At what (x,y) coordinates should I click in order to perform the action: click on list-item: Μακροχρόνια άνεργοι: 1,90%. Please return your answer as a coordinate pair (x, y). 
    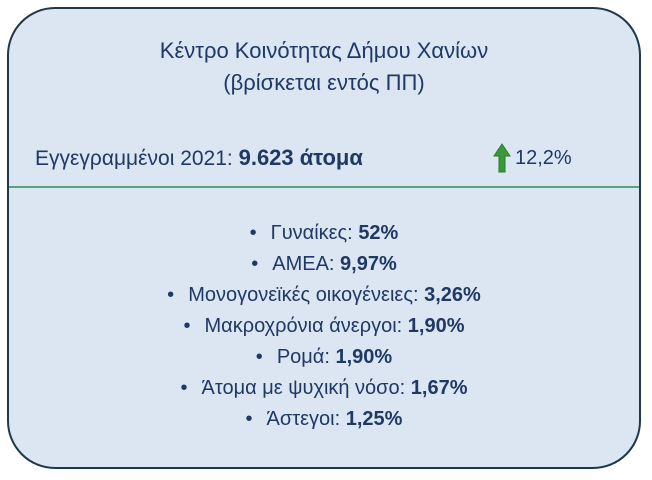
    Looking at the image, I should click on (324, 326).